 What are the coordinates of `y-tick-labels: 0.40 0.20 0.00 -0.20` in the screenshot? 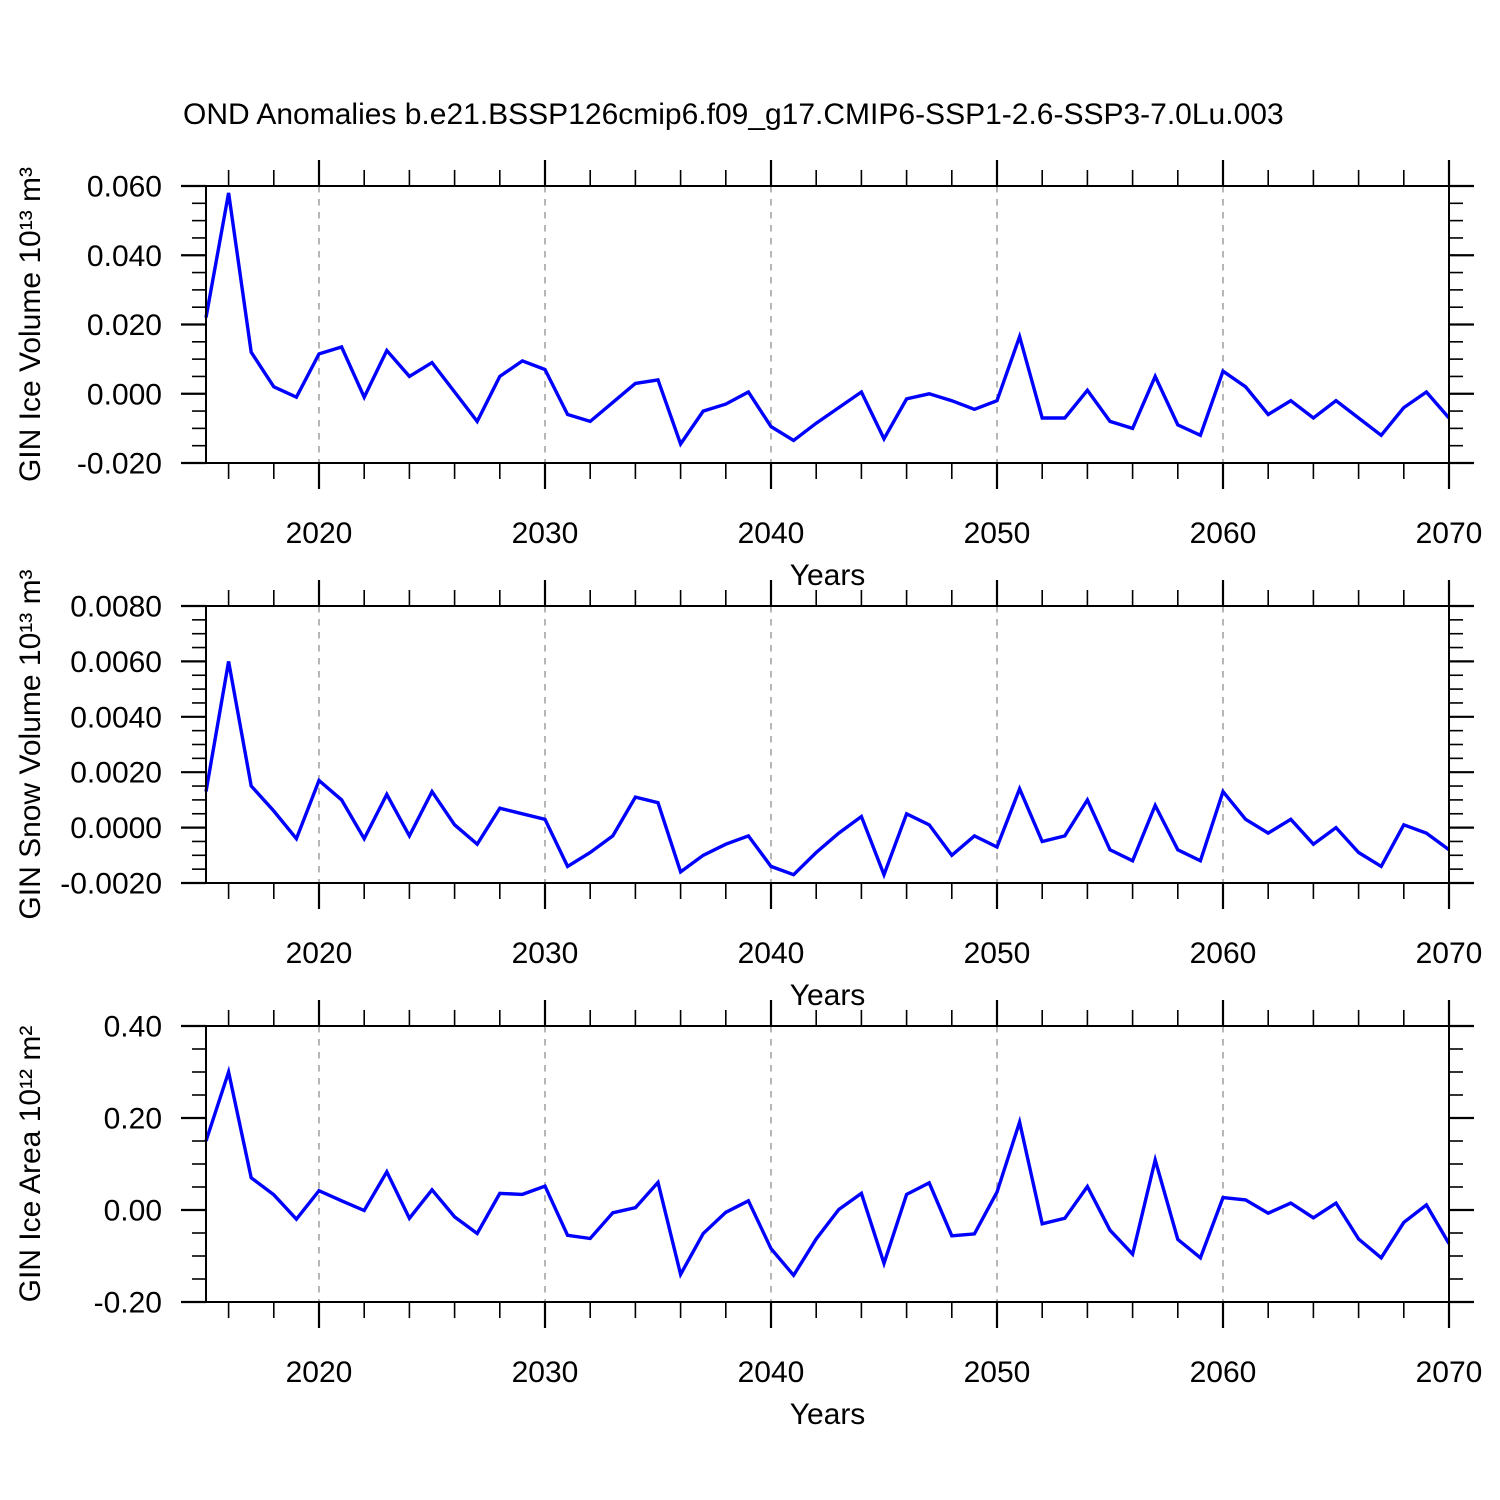 It's located at (128, 1165).